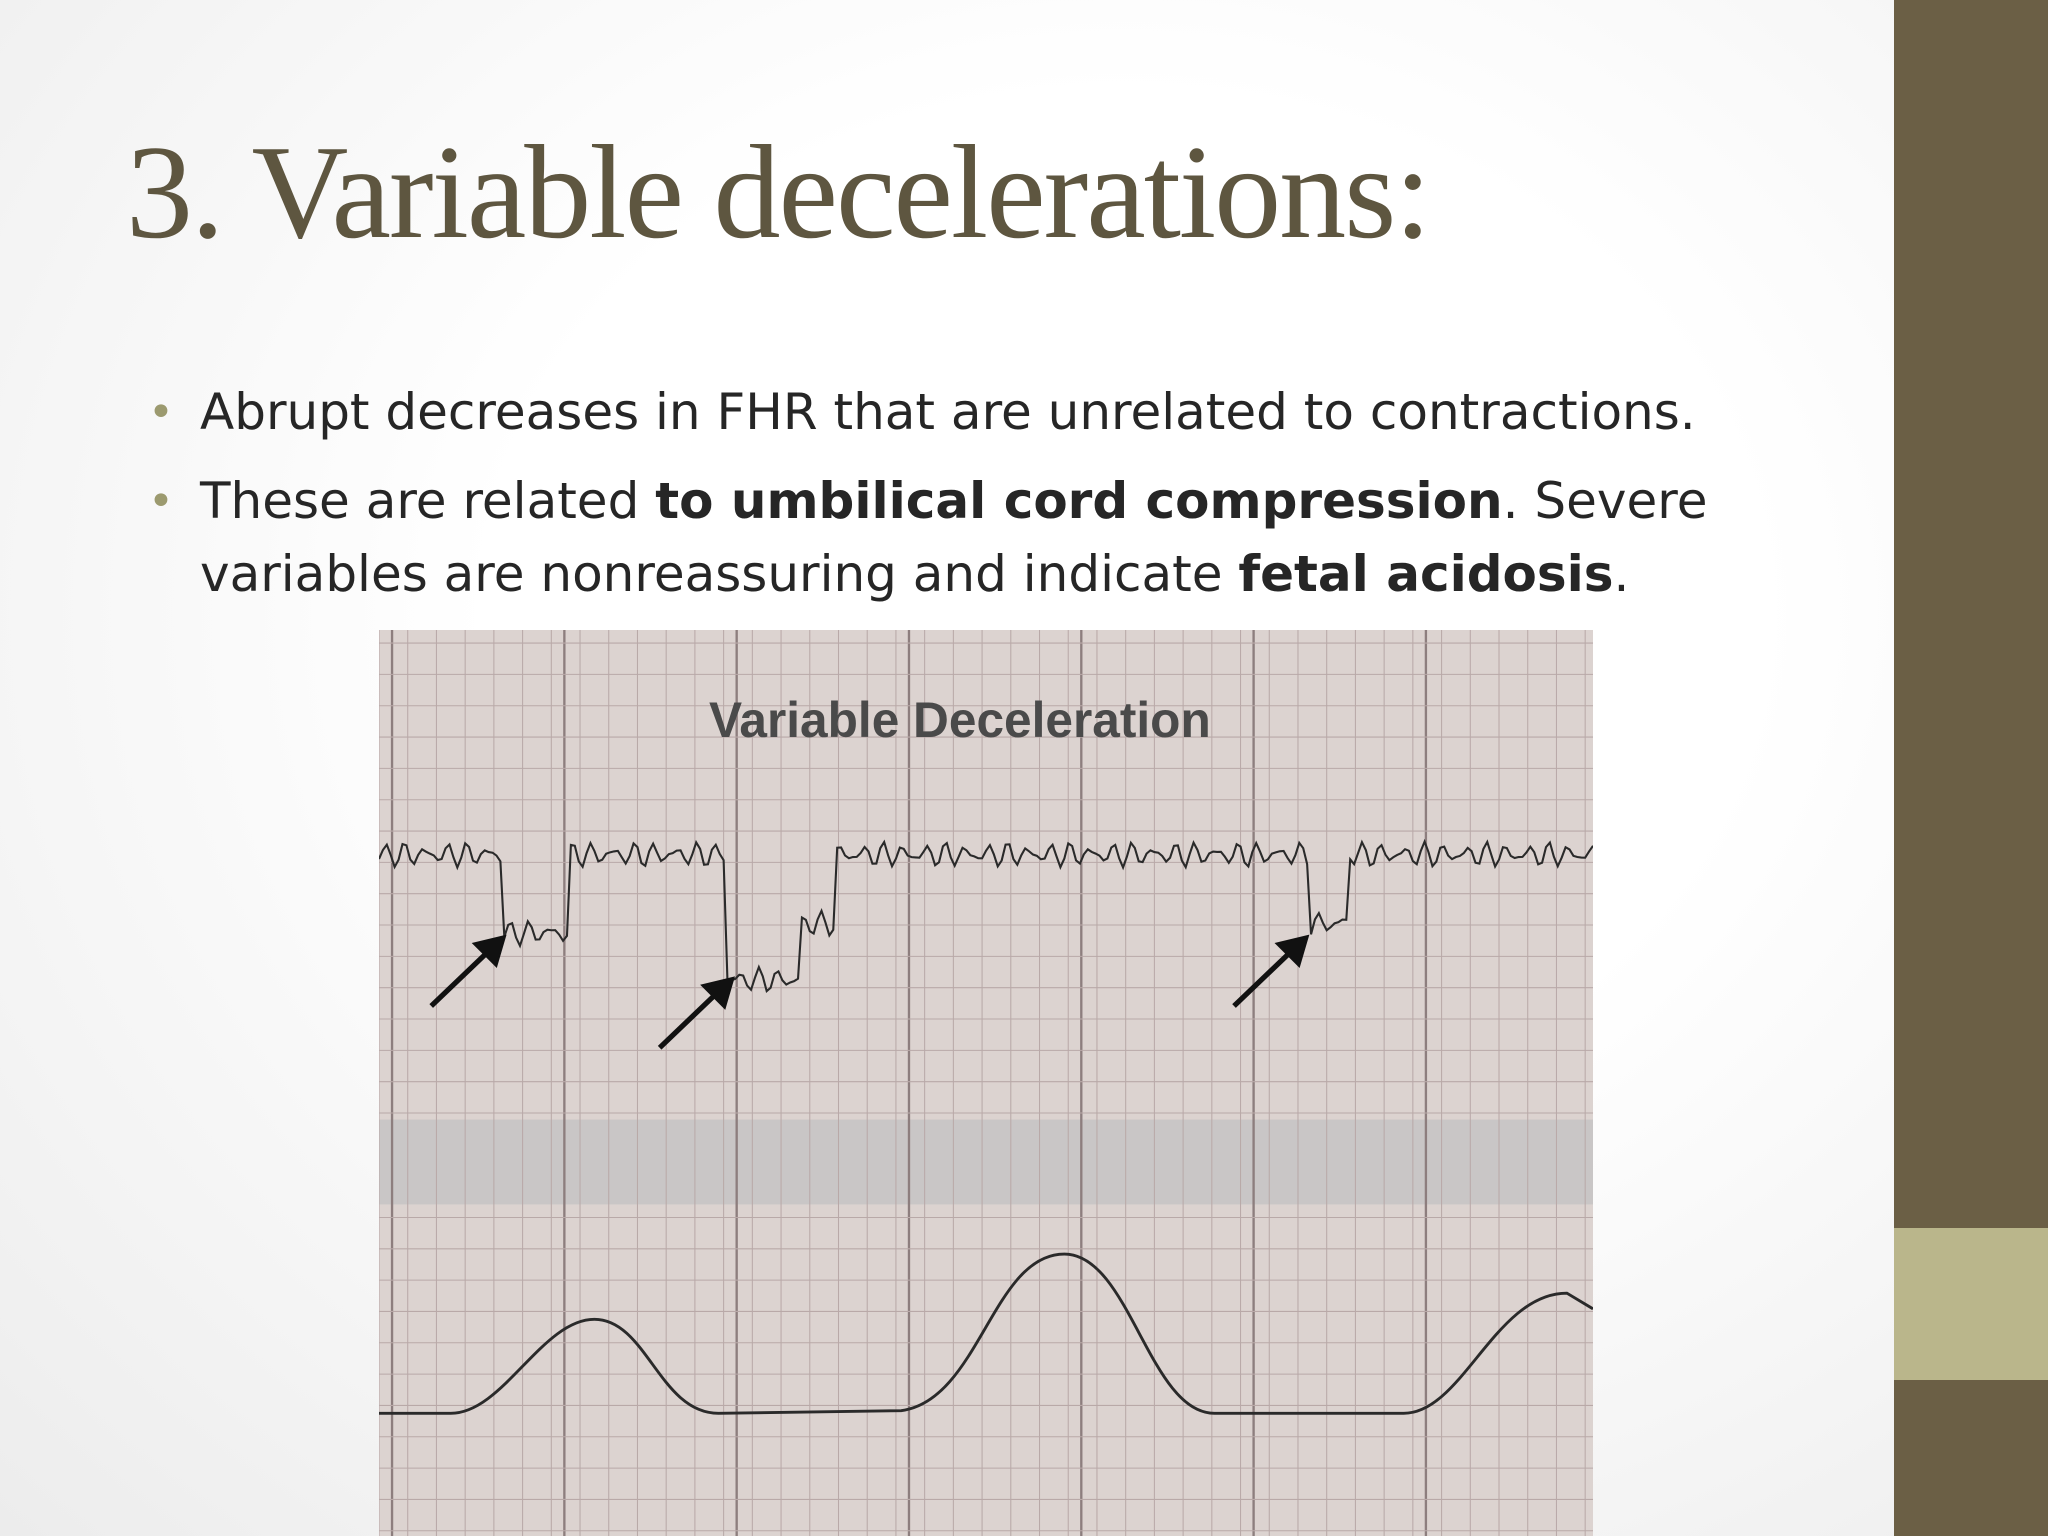 This screenshot has height=1536, width=2048. I want to click on arrows, so click(869, 992).